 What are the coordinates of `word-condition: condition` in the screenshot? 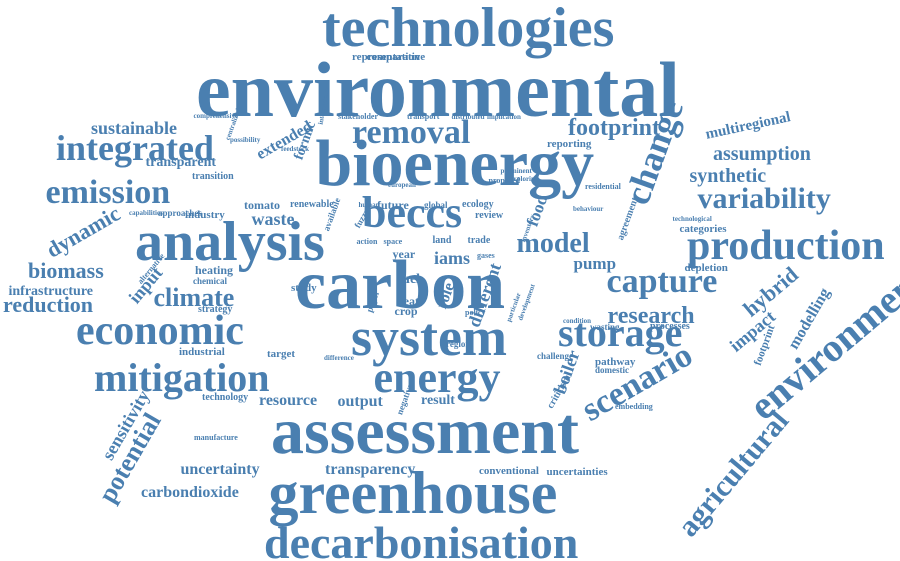 It's located at (577, 320).